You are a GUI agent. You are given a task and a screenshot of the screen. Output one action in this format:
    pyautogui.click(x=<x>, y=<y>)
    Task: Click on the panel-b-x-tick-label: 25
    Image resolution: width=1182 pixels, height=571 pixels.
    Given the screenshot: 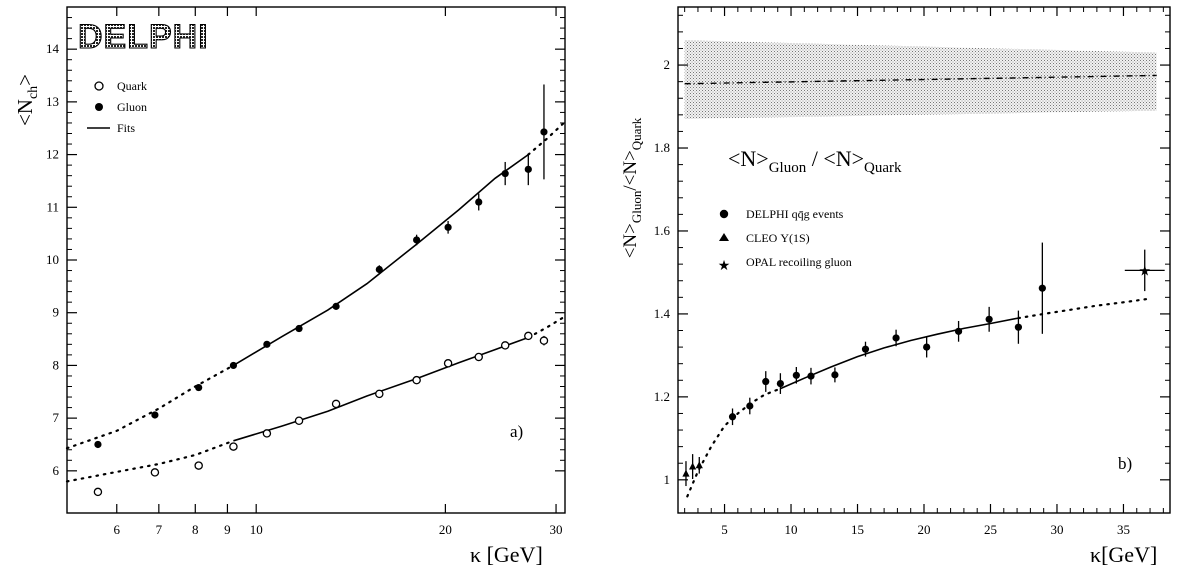 What is the action you would take?
    pyautogui.click(x=990, y=529)
    